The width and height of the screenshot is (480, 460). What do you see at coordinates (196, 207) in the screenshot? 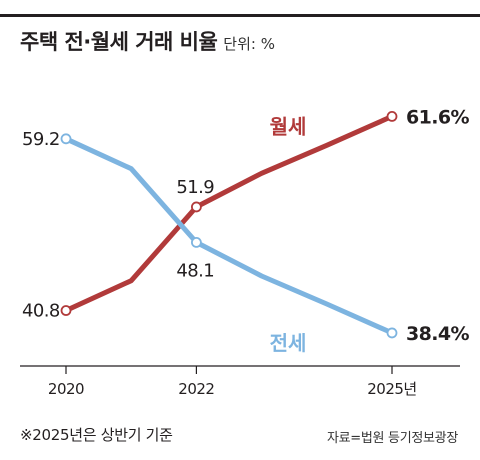
I see `point-marker-wolse-2022` at bounding box center [196, 207].